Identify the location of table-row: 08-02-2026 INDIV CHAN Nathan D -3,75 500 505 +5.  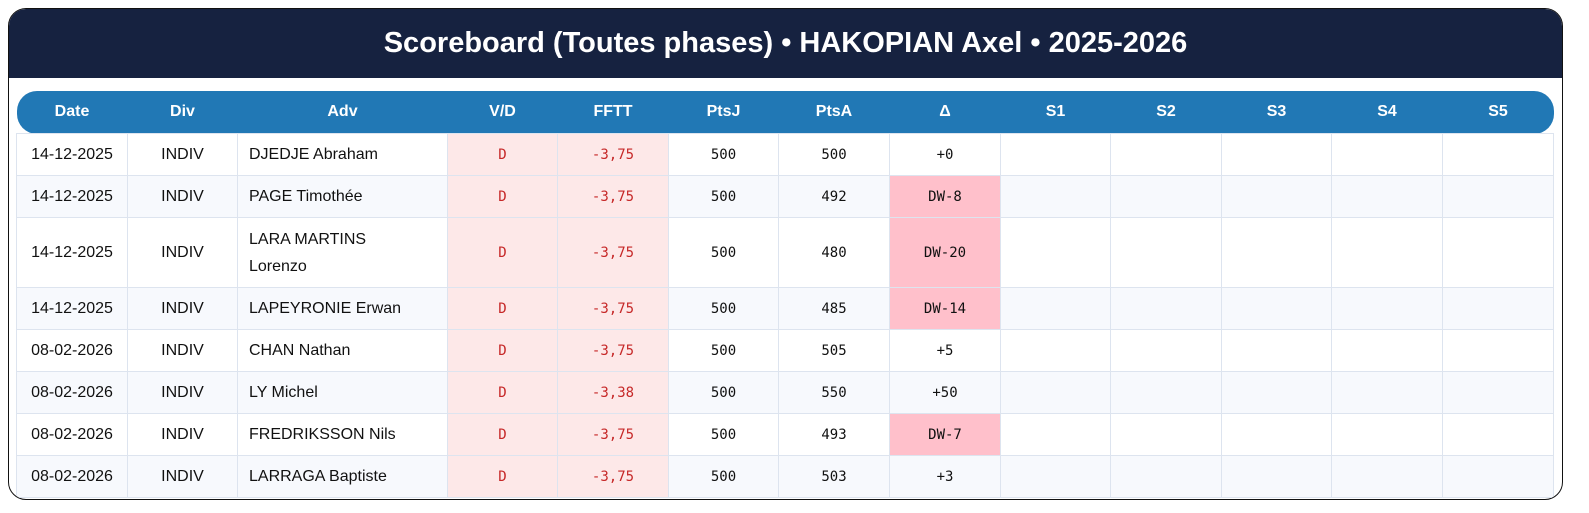
(785, 350).